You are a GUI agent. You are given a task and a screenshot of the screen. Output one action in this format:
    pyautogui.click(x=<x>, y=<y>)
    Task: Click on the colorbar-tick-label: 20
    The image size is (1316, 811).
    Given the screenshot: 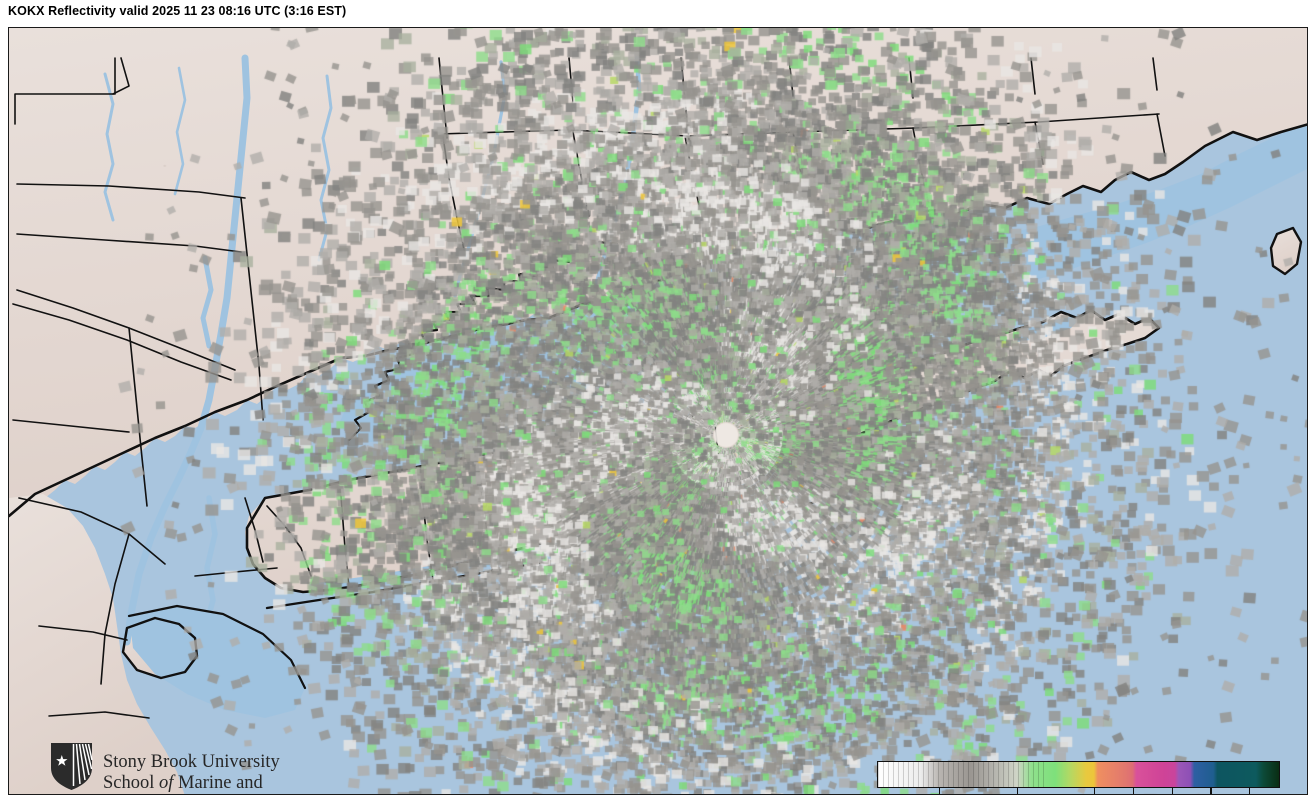 What is the action you would take?
    pyautogui.click(x=1017, y=794)
    